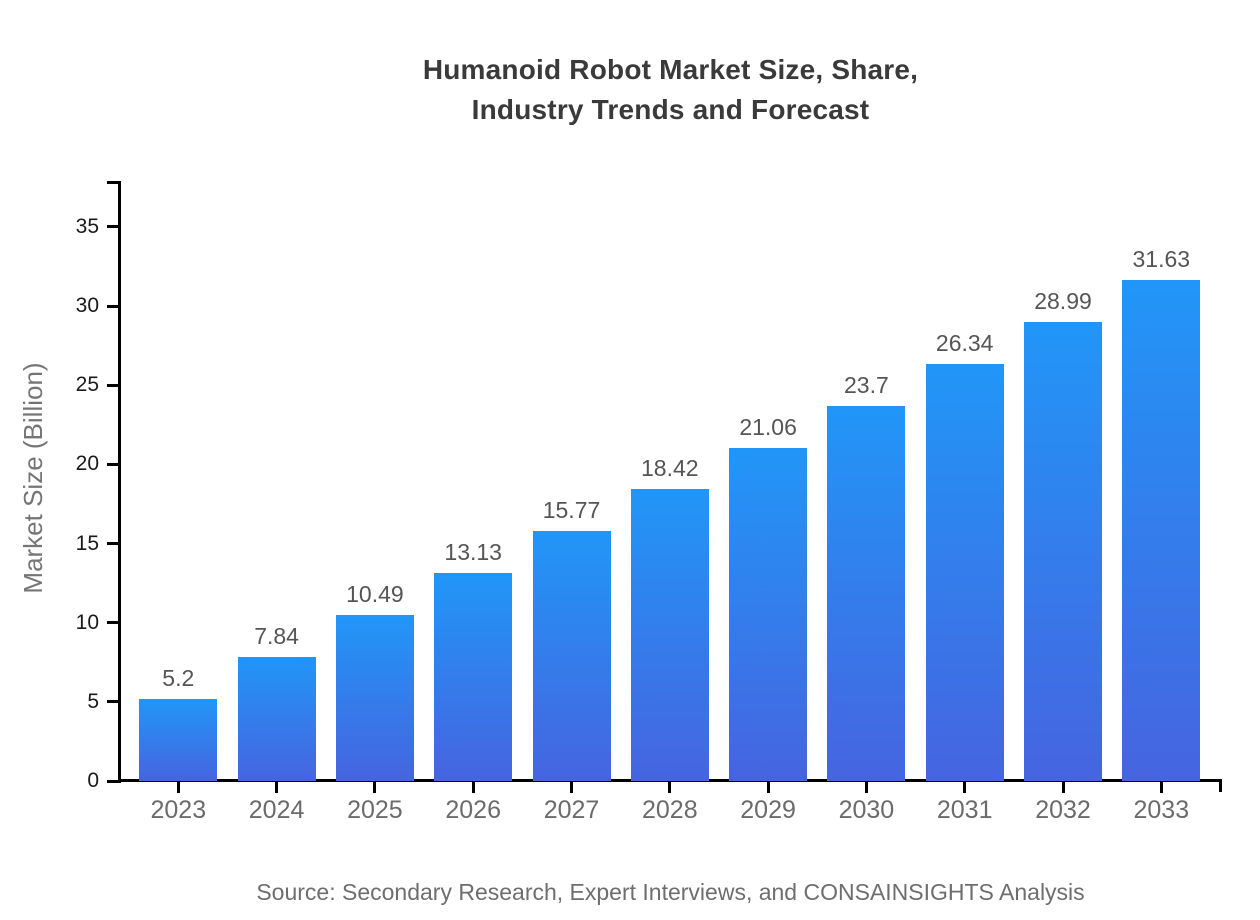  I want to click on x-tick-label: 2024, so click(276, 810).